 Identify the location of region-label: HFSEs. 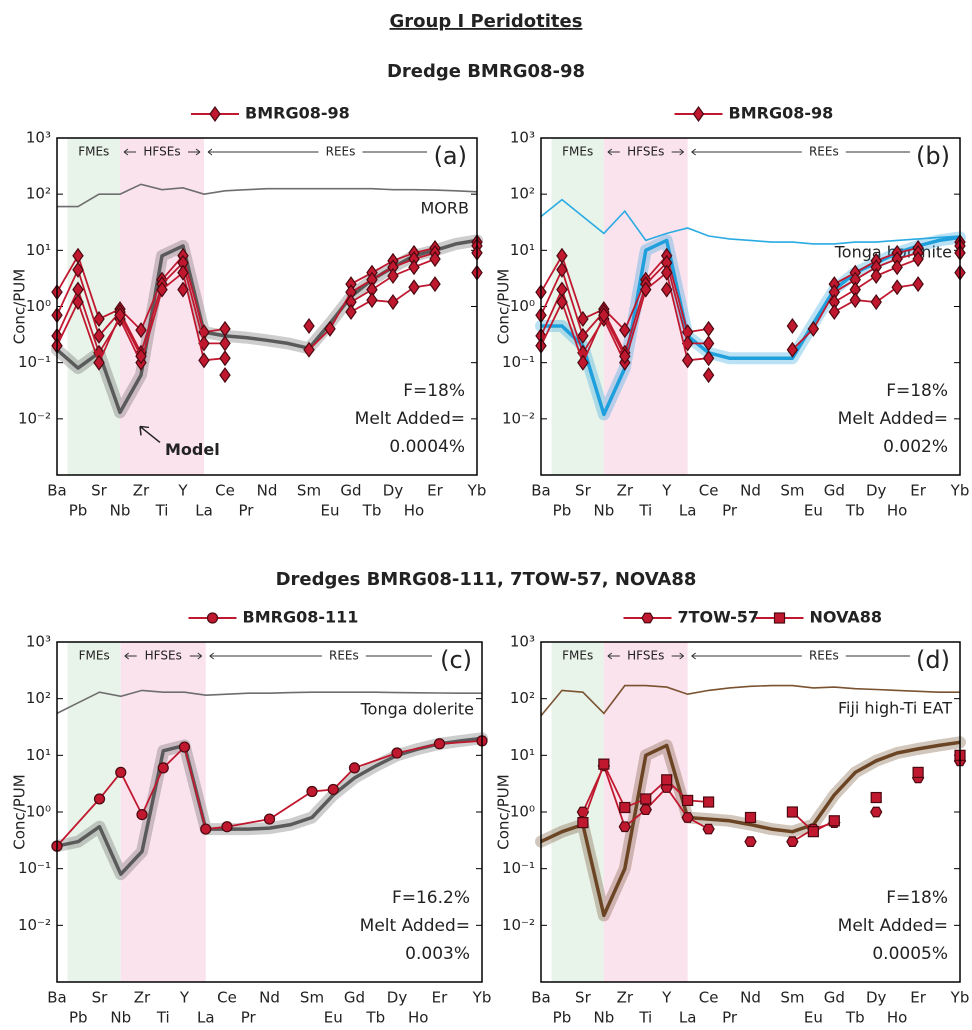
(645, 152).